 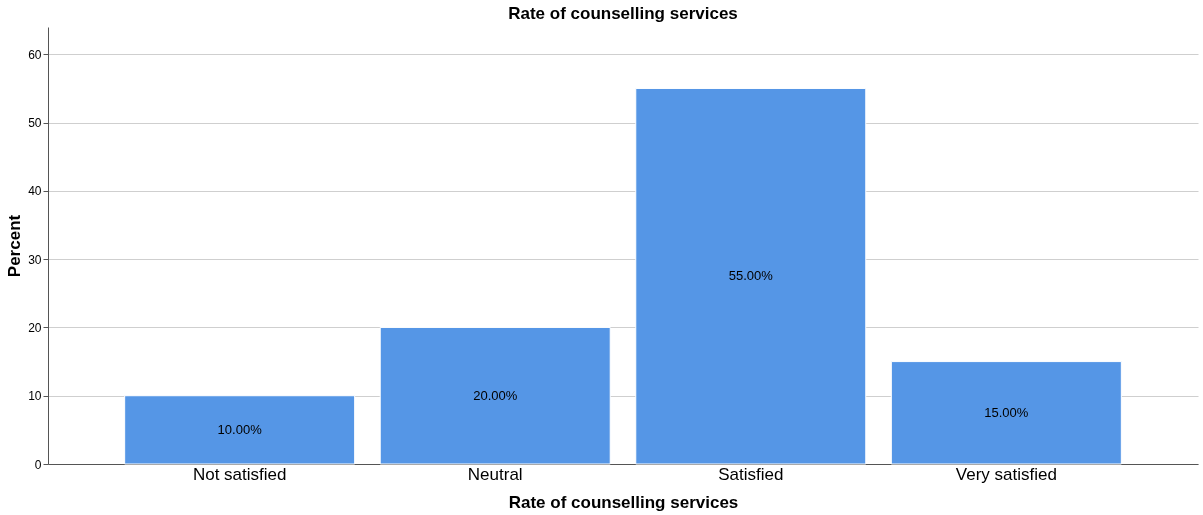 What do you see at coordinates (35, 54) in the screenshot?
I see `y-tick-label: 60` at bounding box center [35, 54].